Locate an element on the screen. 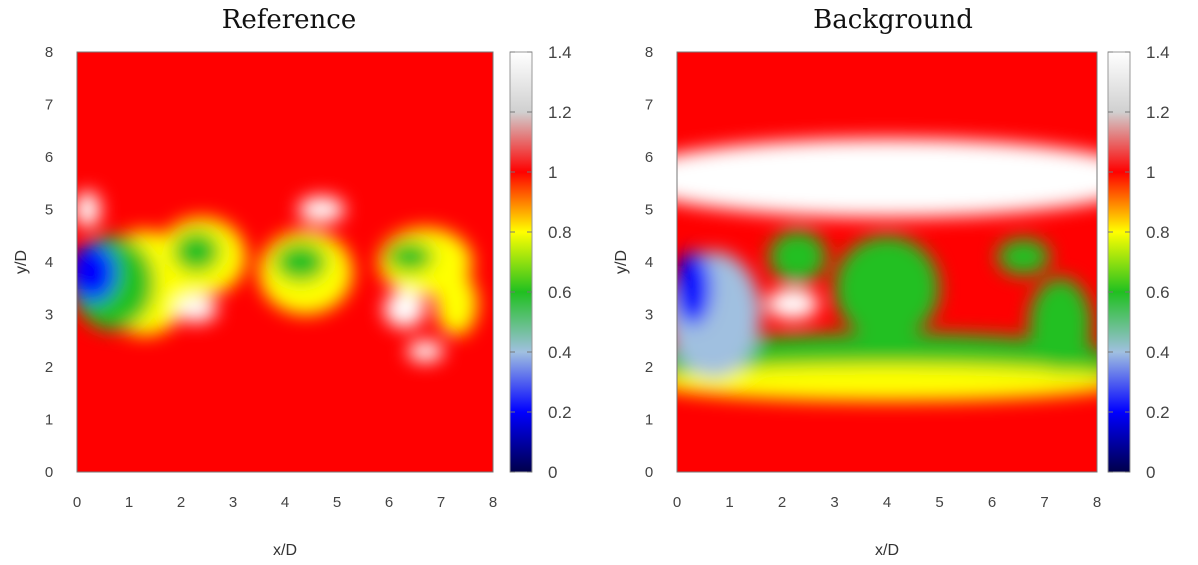  heat-blobs is located at coordinates (277, 276).